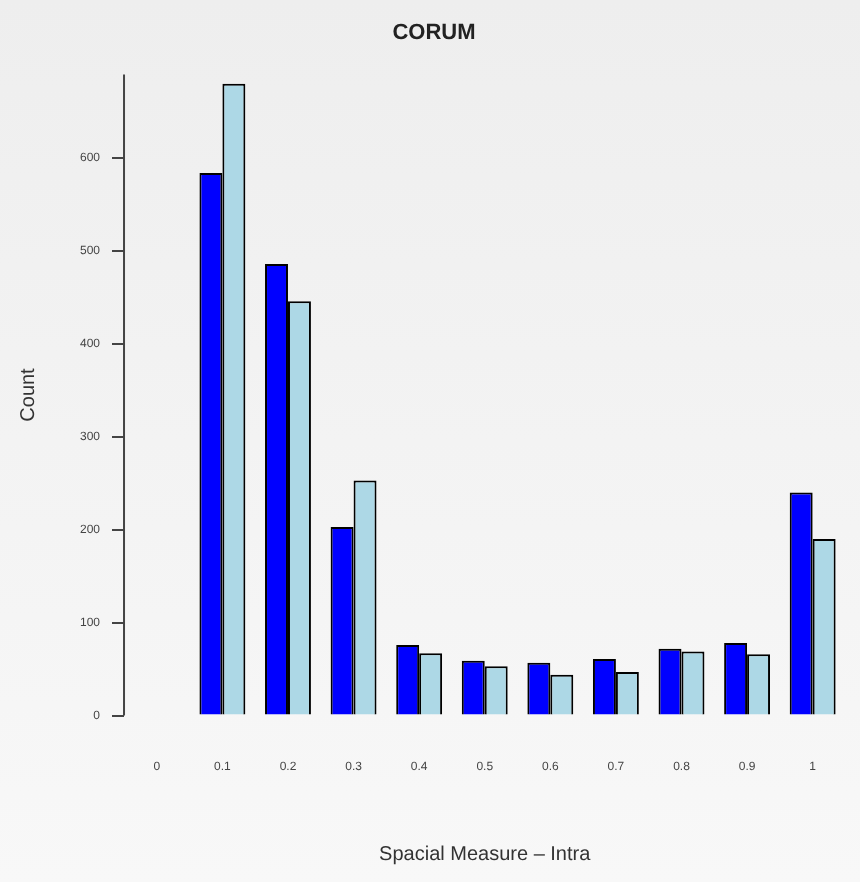  I want to click on y-axis-title: Count, so click(28, 394).